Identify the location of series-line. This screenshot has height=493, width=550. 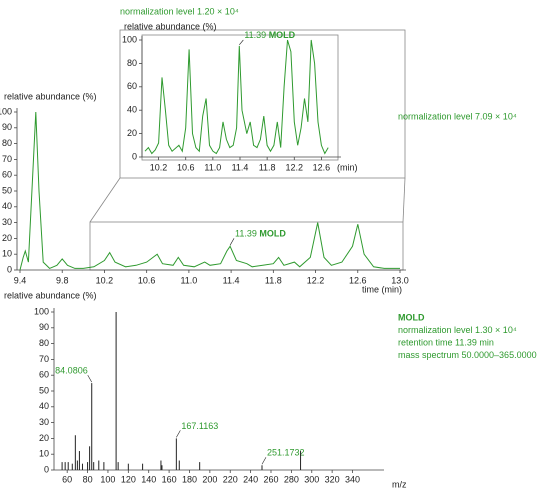
(236, 97).